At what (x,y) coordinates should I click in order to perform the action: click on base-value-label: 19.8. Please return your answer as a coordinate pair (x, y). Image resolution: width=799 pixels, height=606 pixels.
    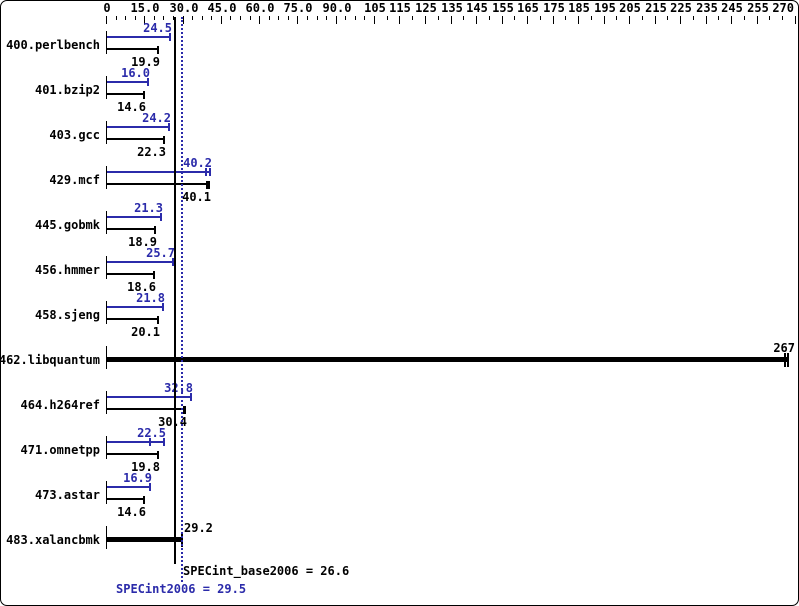
    Looking at the image, I should click on (145, 467).